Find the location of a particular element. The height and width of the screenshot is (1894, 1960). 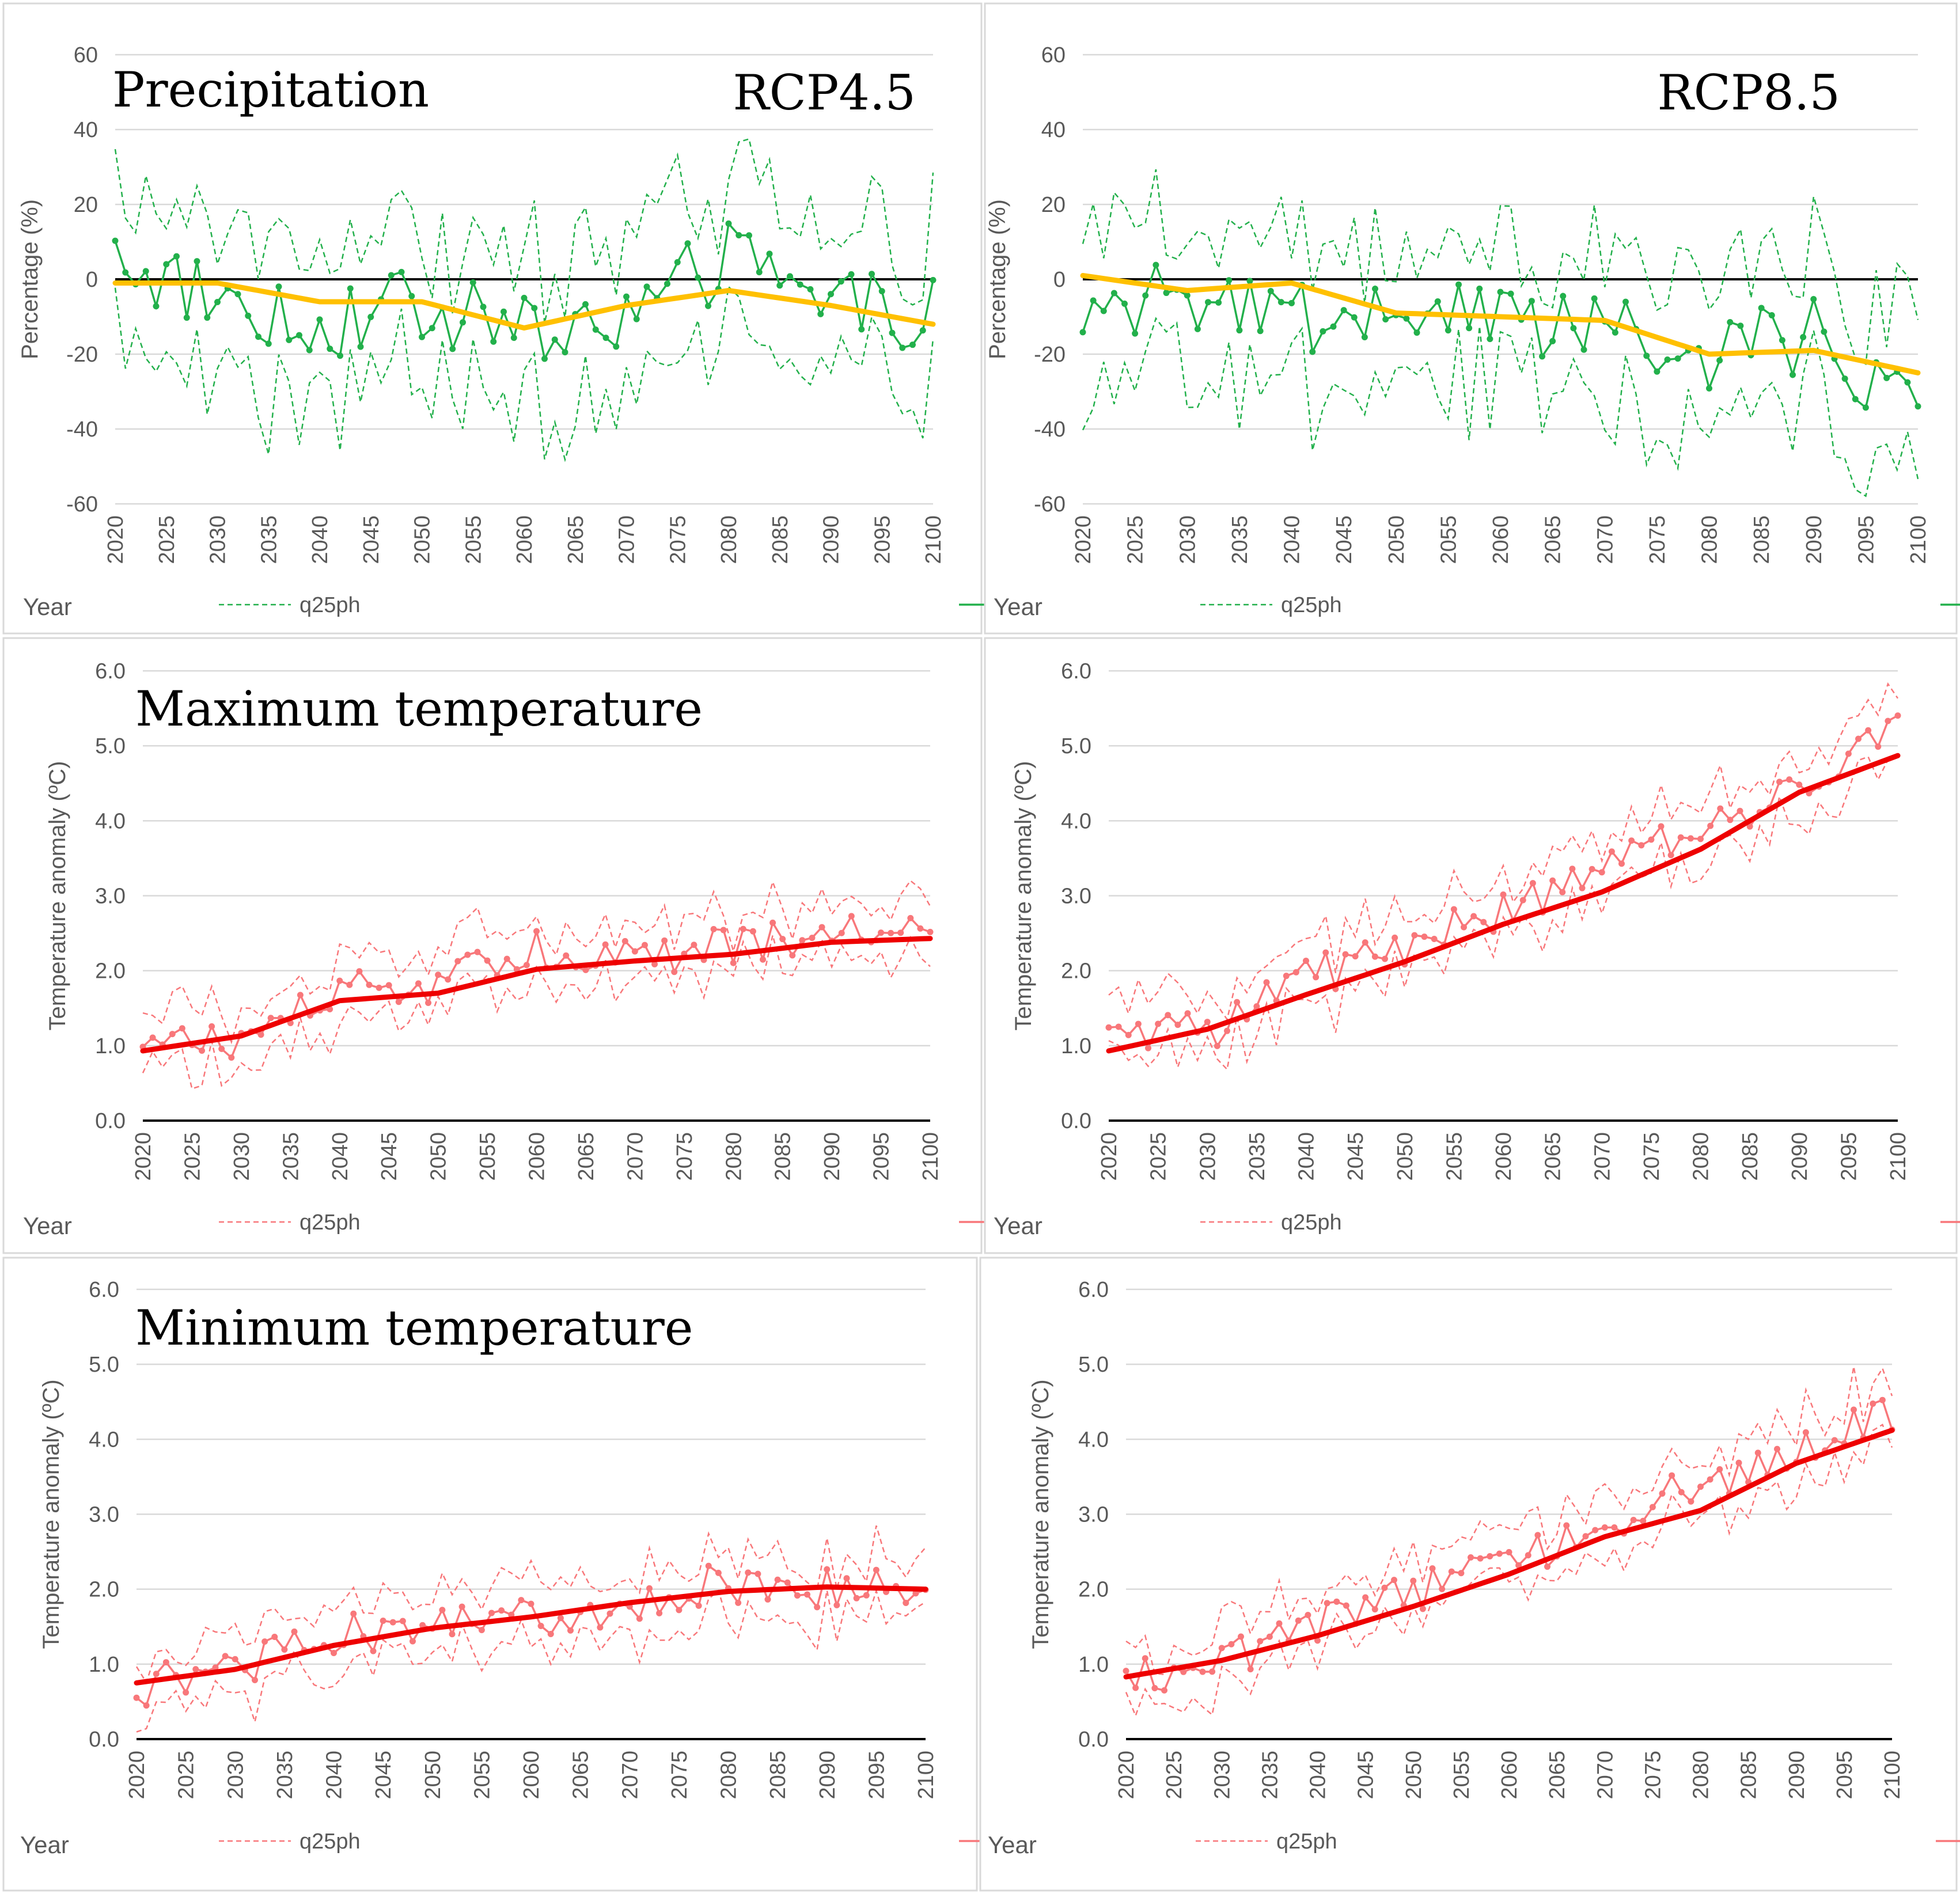

x-tick-label: 2045 is located at coordinates (1356, 1156).